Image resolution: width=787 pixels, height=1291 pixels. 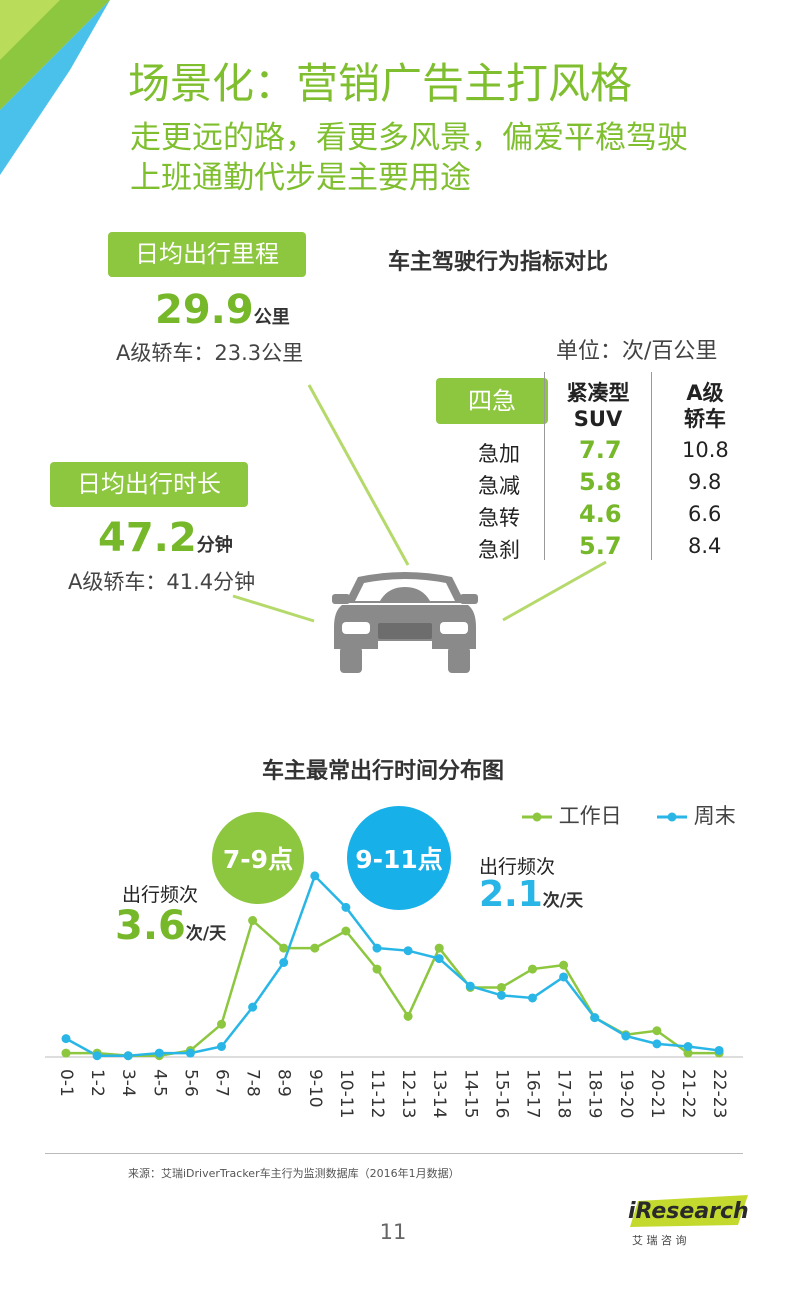 I want to click on x-tick-label: 13-14, so click(x=439, y=1093).